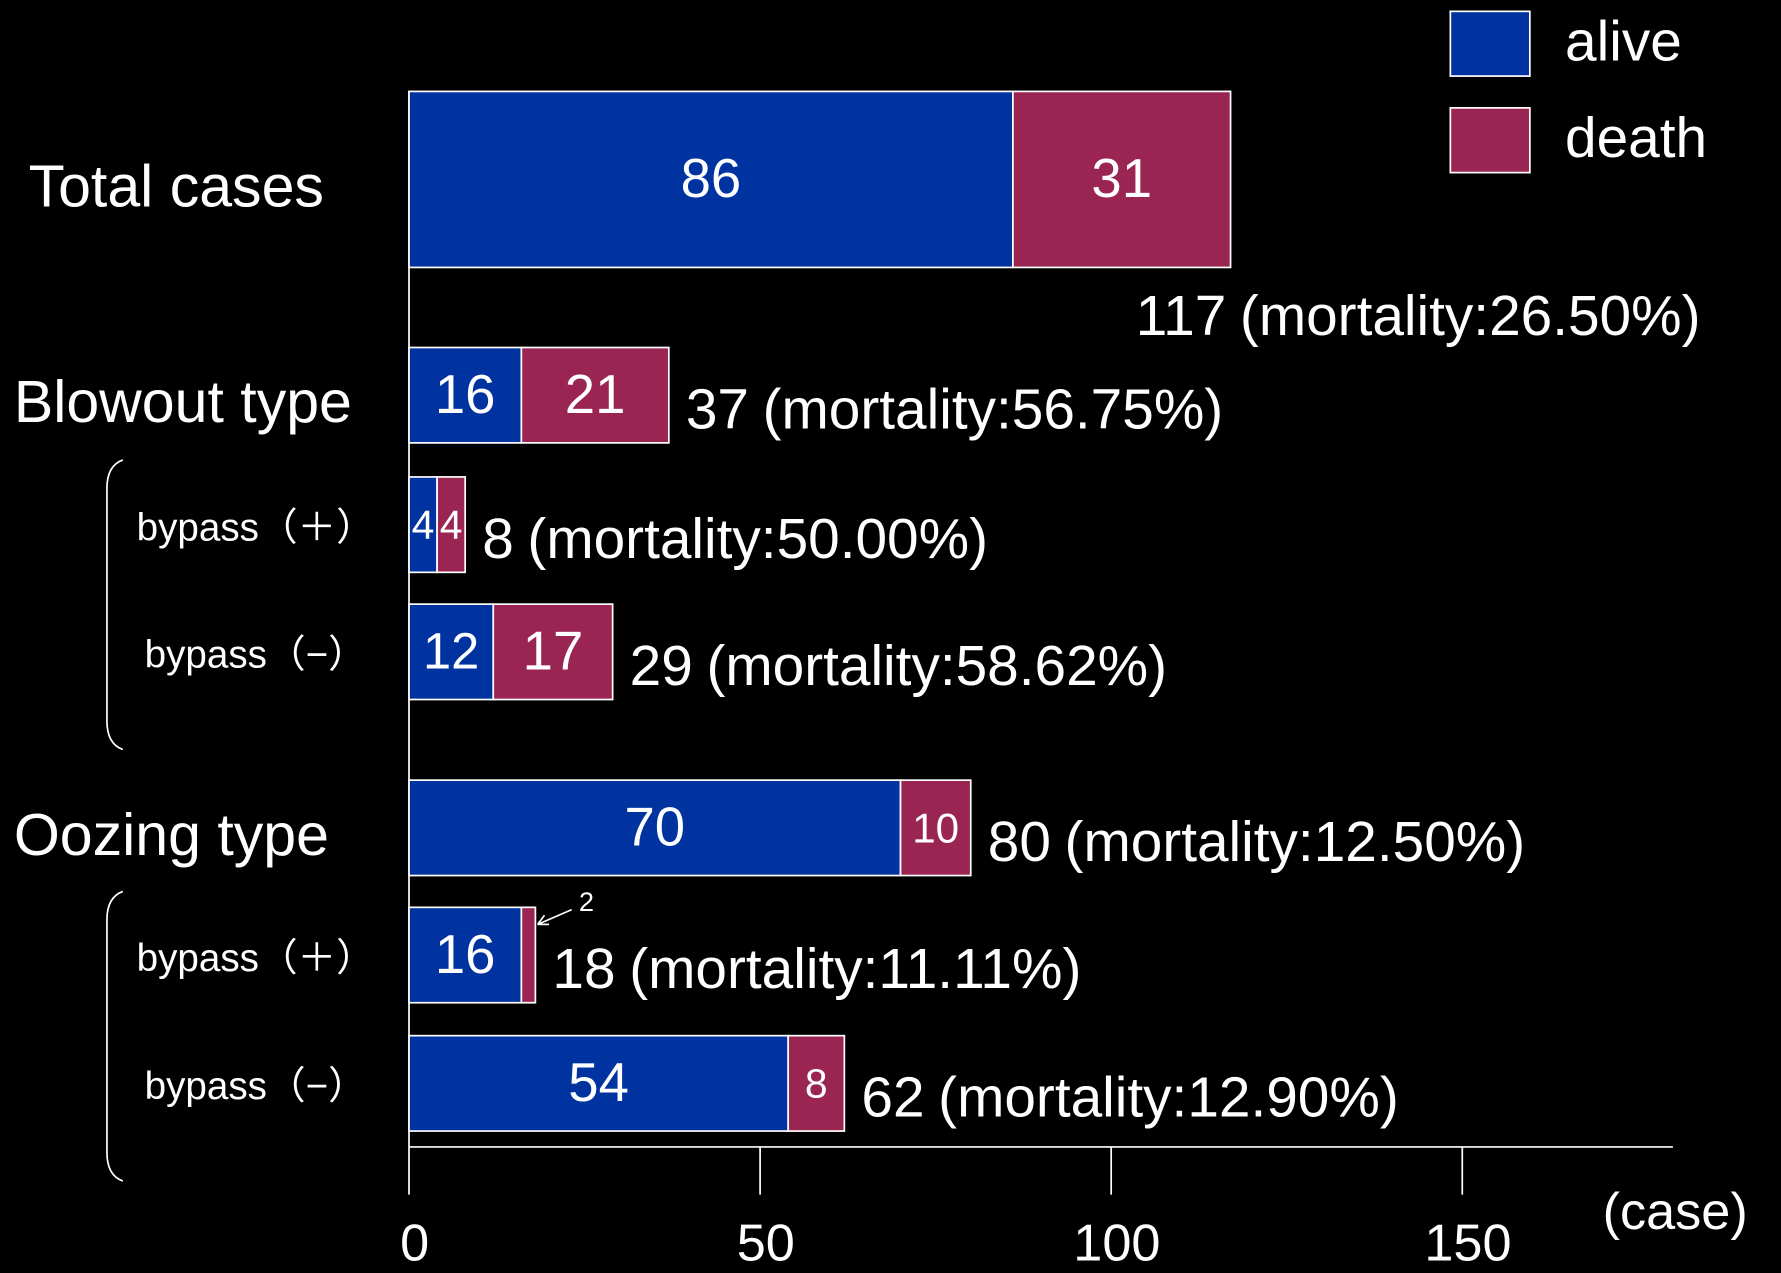 This screenshot has width=1781, height=1273. What do you see at coordinates (1168, 1098) in the screenshot?
I see `mortality-label: (mortality:12.90%)` at bounding box center [1168, 1098].